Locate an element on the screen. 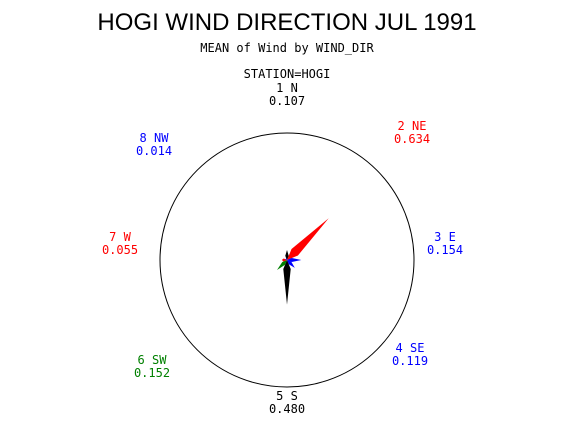 The image size is (570, 434). chart-subtitle: MEAN of Wind by WIND_DIR is located at coordinates (287, 48).